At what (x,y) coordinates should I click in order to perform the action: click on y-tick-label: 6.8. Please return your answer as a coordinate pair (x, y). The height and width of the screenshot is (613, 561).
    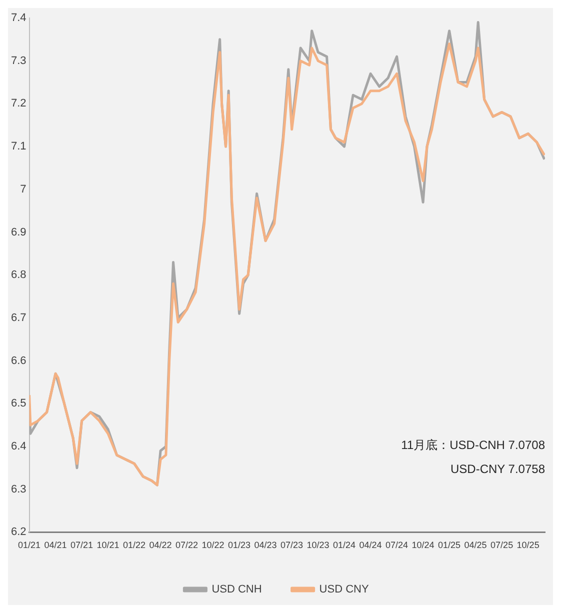
    Looking at the image, I should click on (18, 275).